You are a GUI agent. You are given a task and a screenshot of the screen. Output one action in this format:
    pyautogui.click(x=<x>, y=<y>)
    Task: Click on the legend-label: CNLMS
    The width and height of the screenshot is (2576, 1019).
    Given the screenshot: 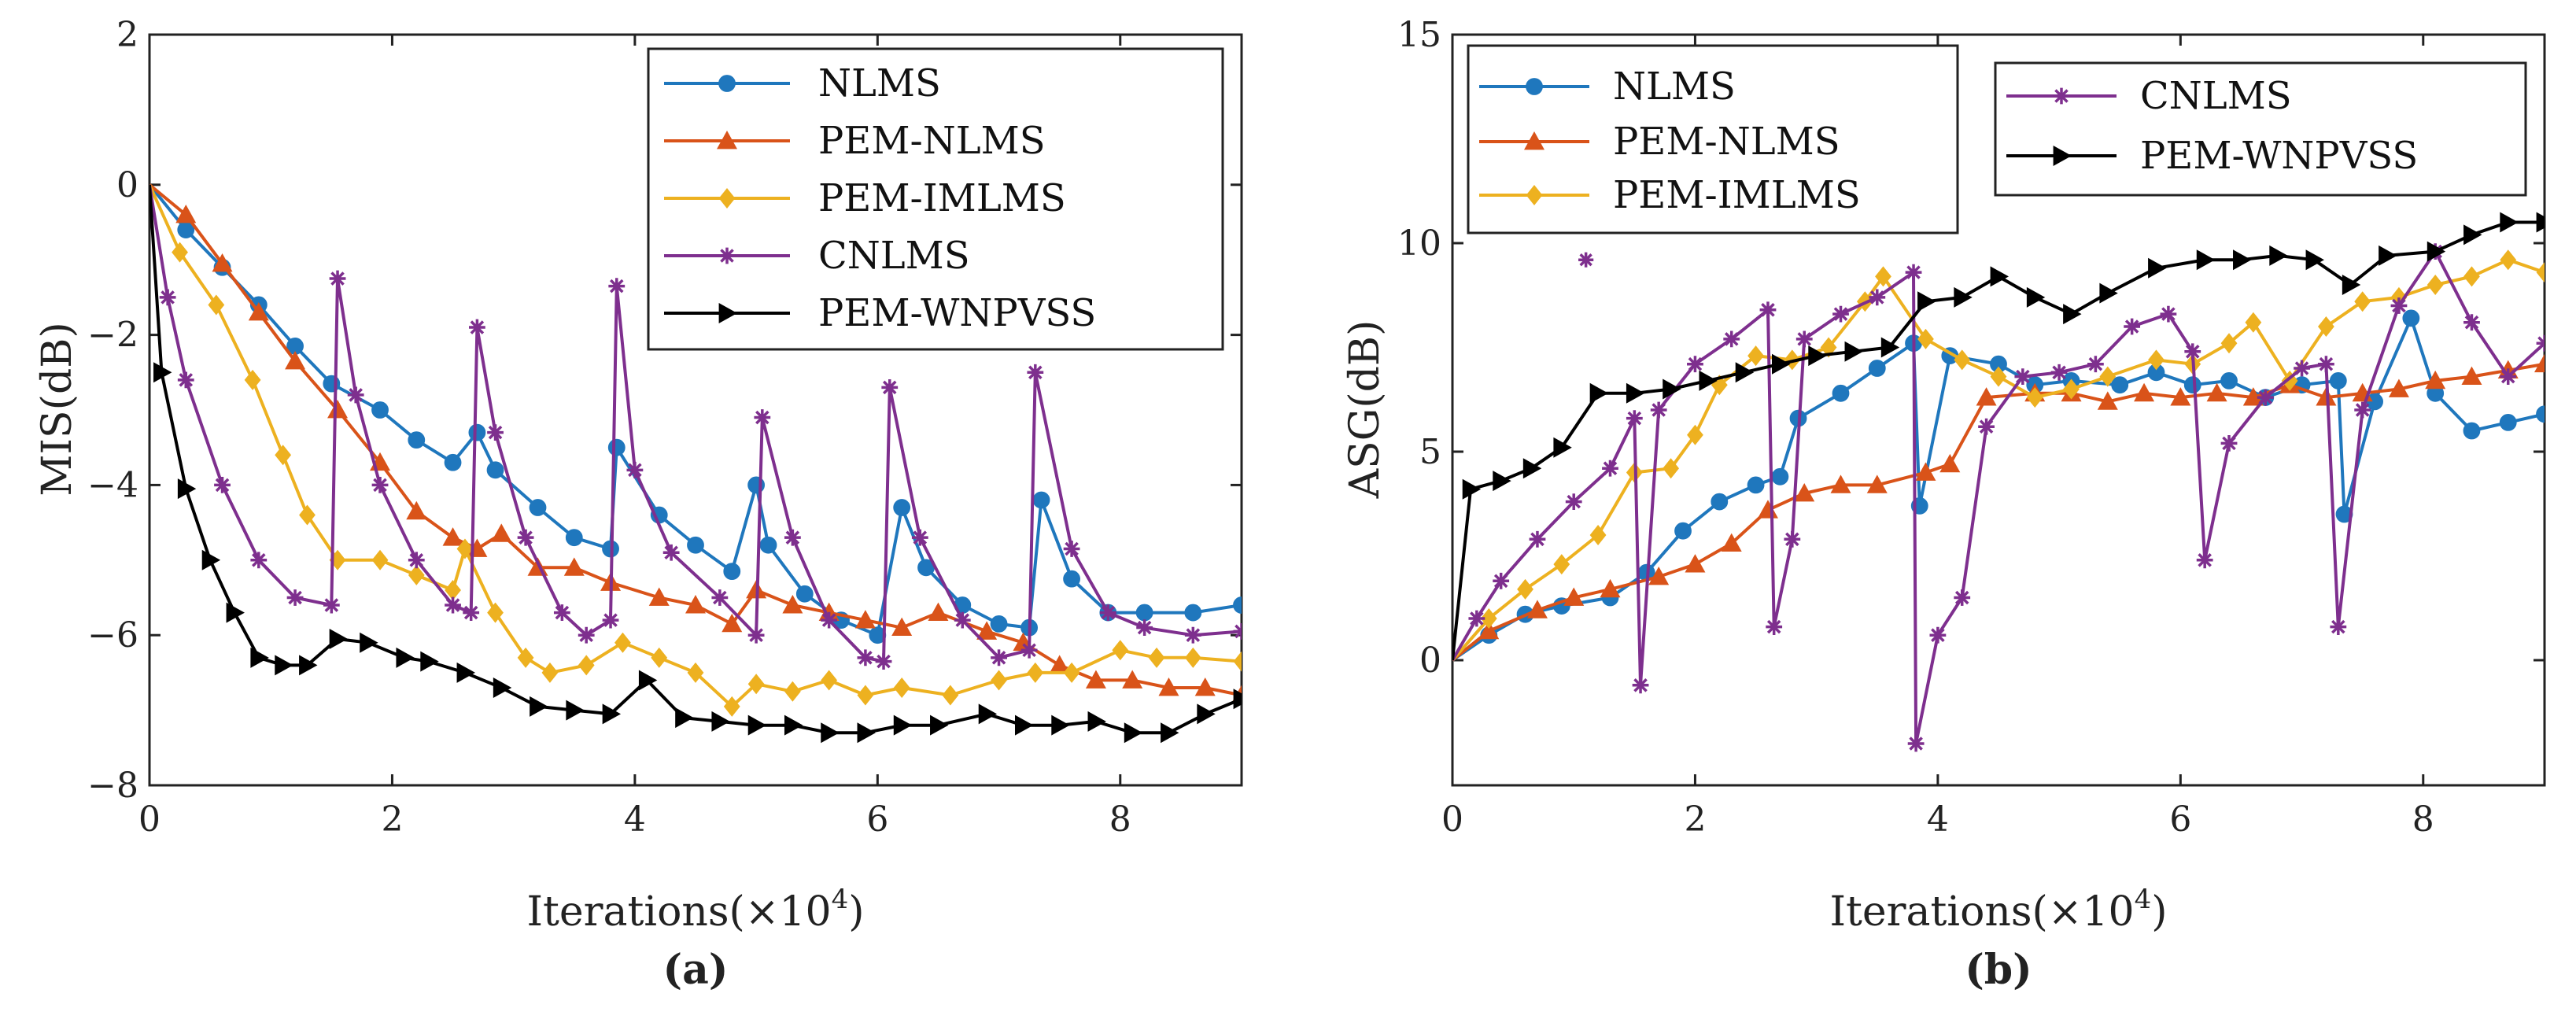 What is the action you would take?
    pyautogui.click(x=2216, y=96)
    